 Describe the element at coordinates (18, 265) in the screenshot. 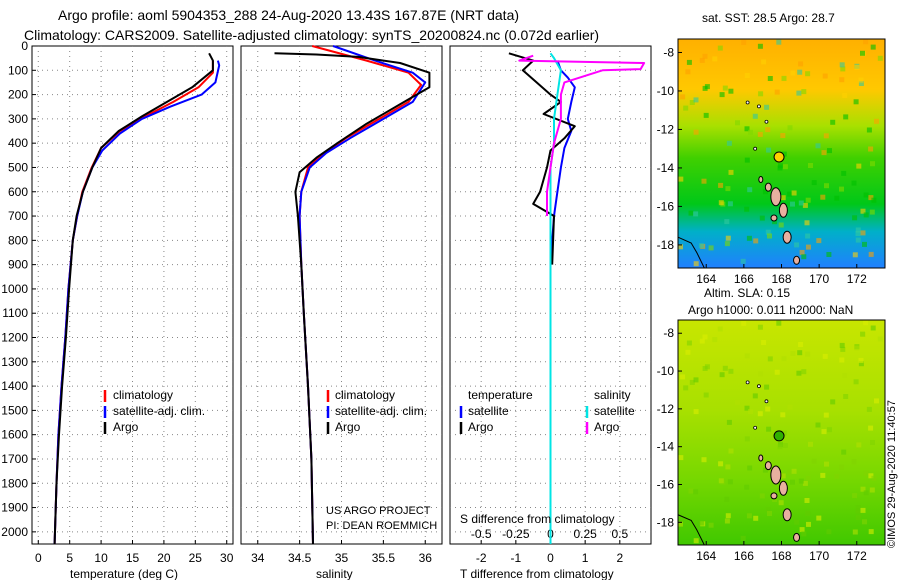

I see `depth-tick-label: 900` at that location.